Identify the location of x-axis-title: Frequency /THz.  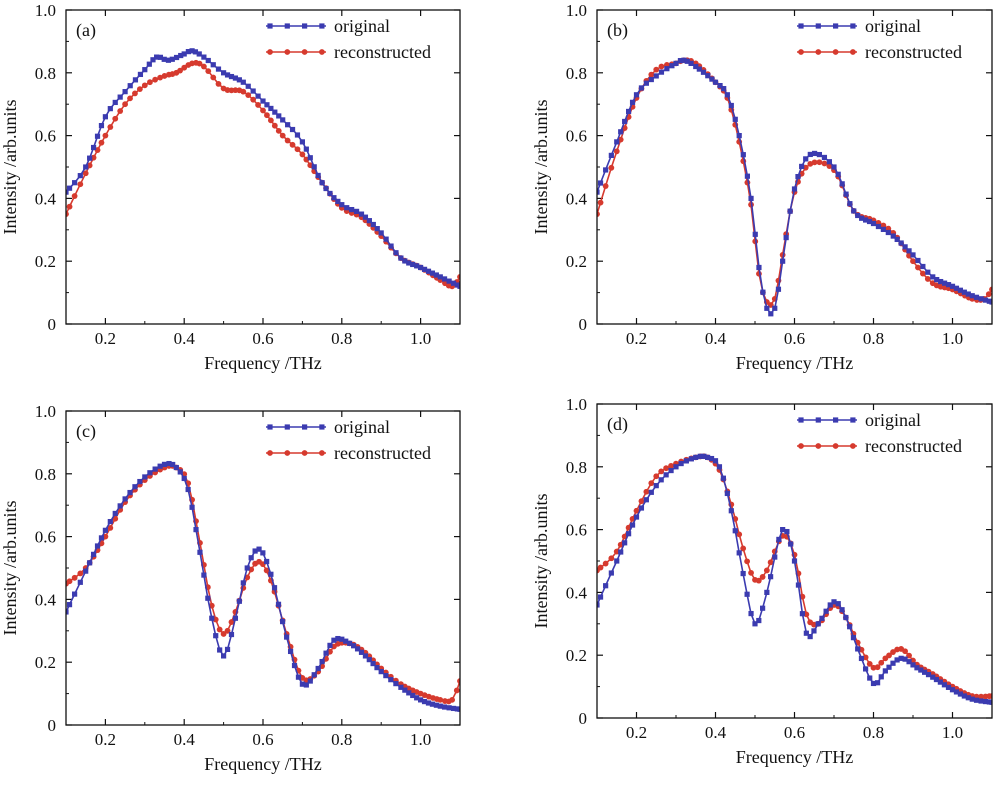
(794, 757).